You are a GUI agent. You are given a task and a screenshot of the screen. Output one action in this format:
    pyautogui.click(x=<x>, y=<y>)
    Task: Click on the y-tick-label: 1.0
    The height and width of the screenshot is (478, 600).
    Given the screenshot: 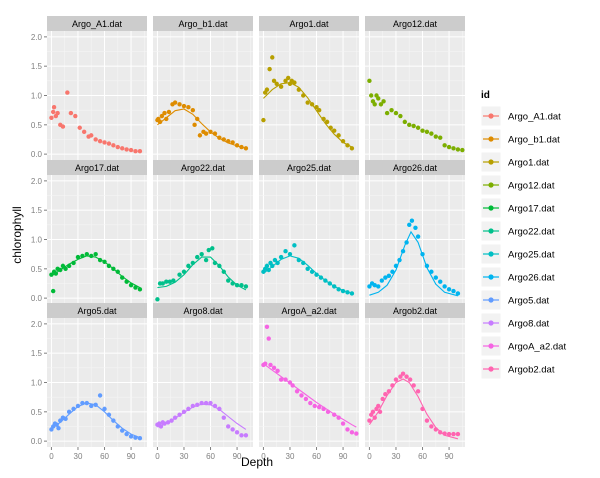 What is the action you would take?
    pyautogui.click(x=37, y=96)
    